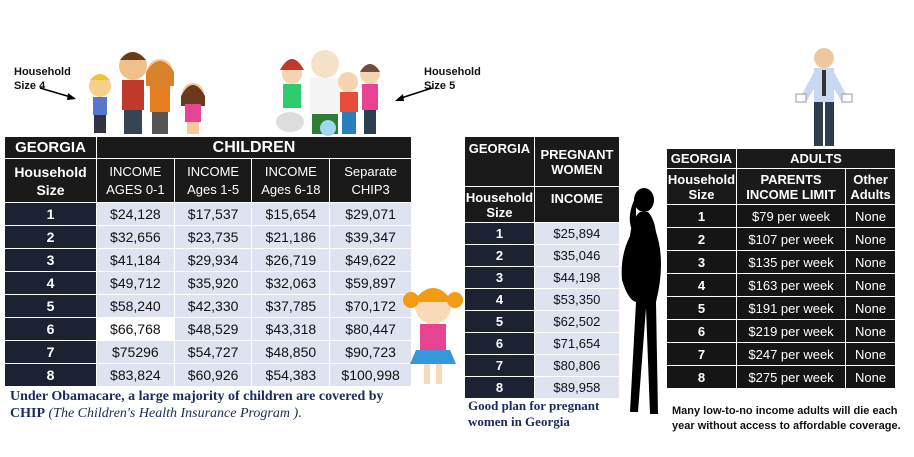  I want to click on adults-row-limit: $107 per week, so click(791, 239).